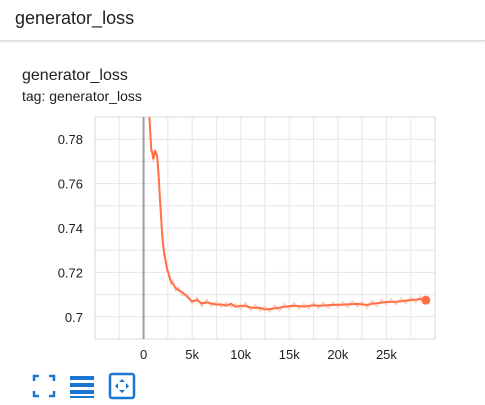 The image size is (485, 405). Describe the element at coordinates (70, 228) in the screenshot. I see `y-tick-label: 0.74` at that location.